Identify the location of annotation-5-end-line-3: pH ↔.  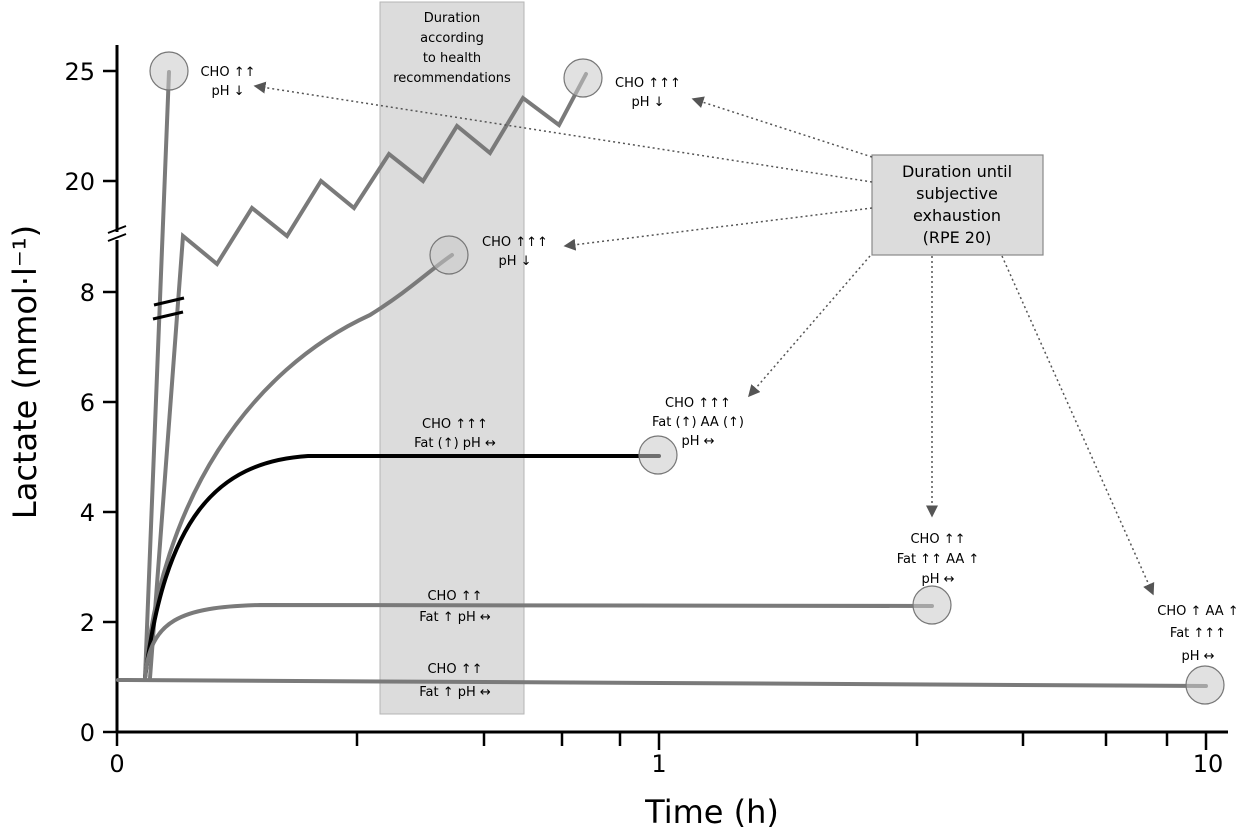
(697, 441).